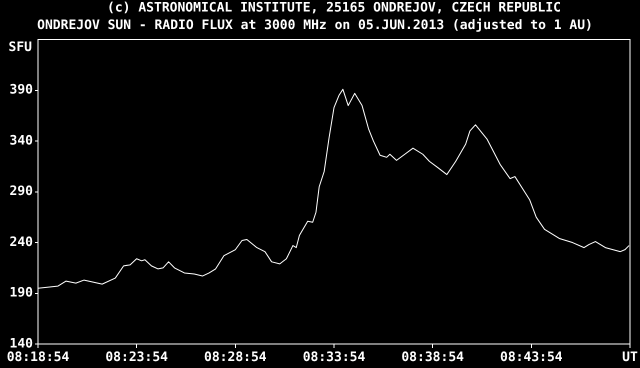 The image size is (640, 368). Describe the element at coordinates (22, 140) in the screenshot. I see `y-tick-label: 340` at that location.